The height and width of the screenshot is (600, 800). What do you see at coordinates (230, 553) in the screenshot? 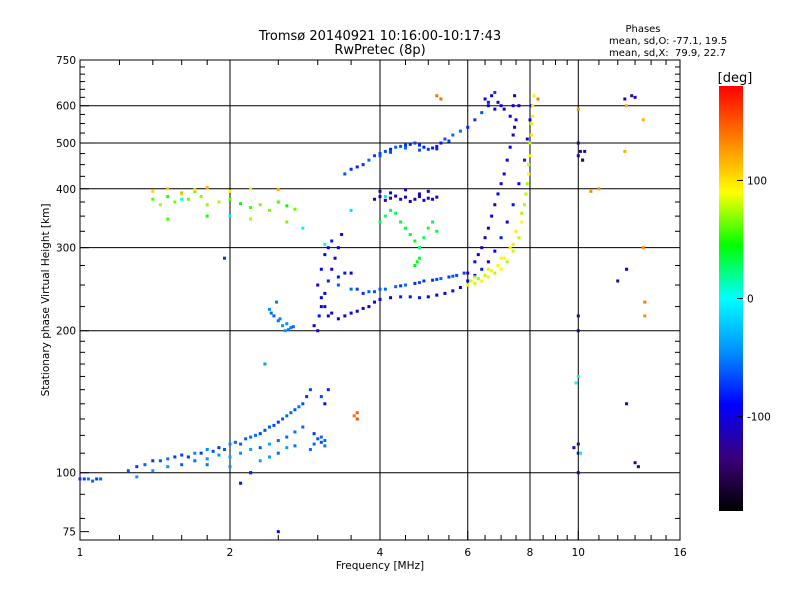
I see `x-tick-label: 2` at bounding box center [230, 553].